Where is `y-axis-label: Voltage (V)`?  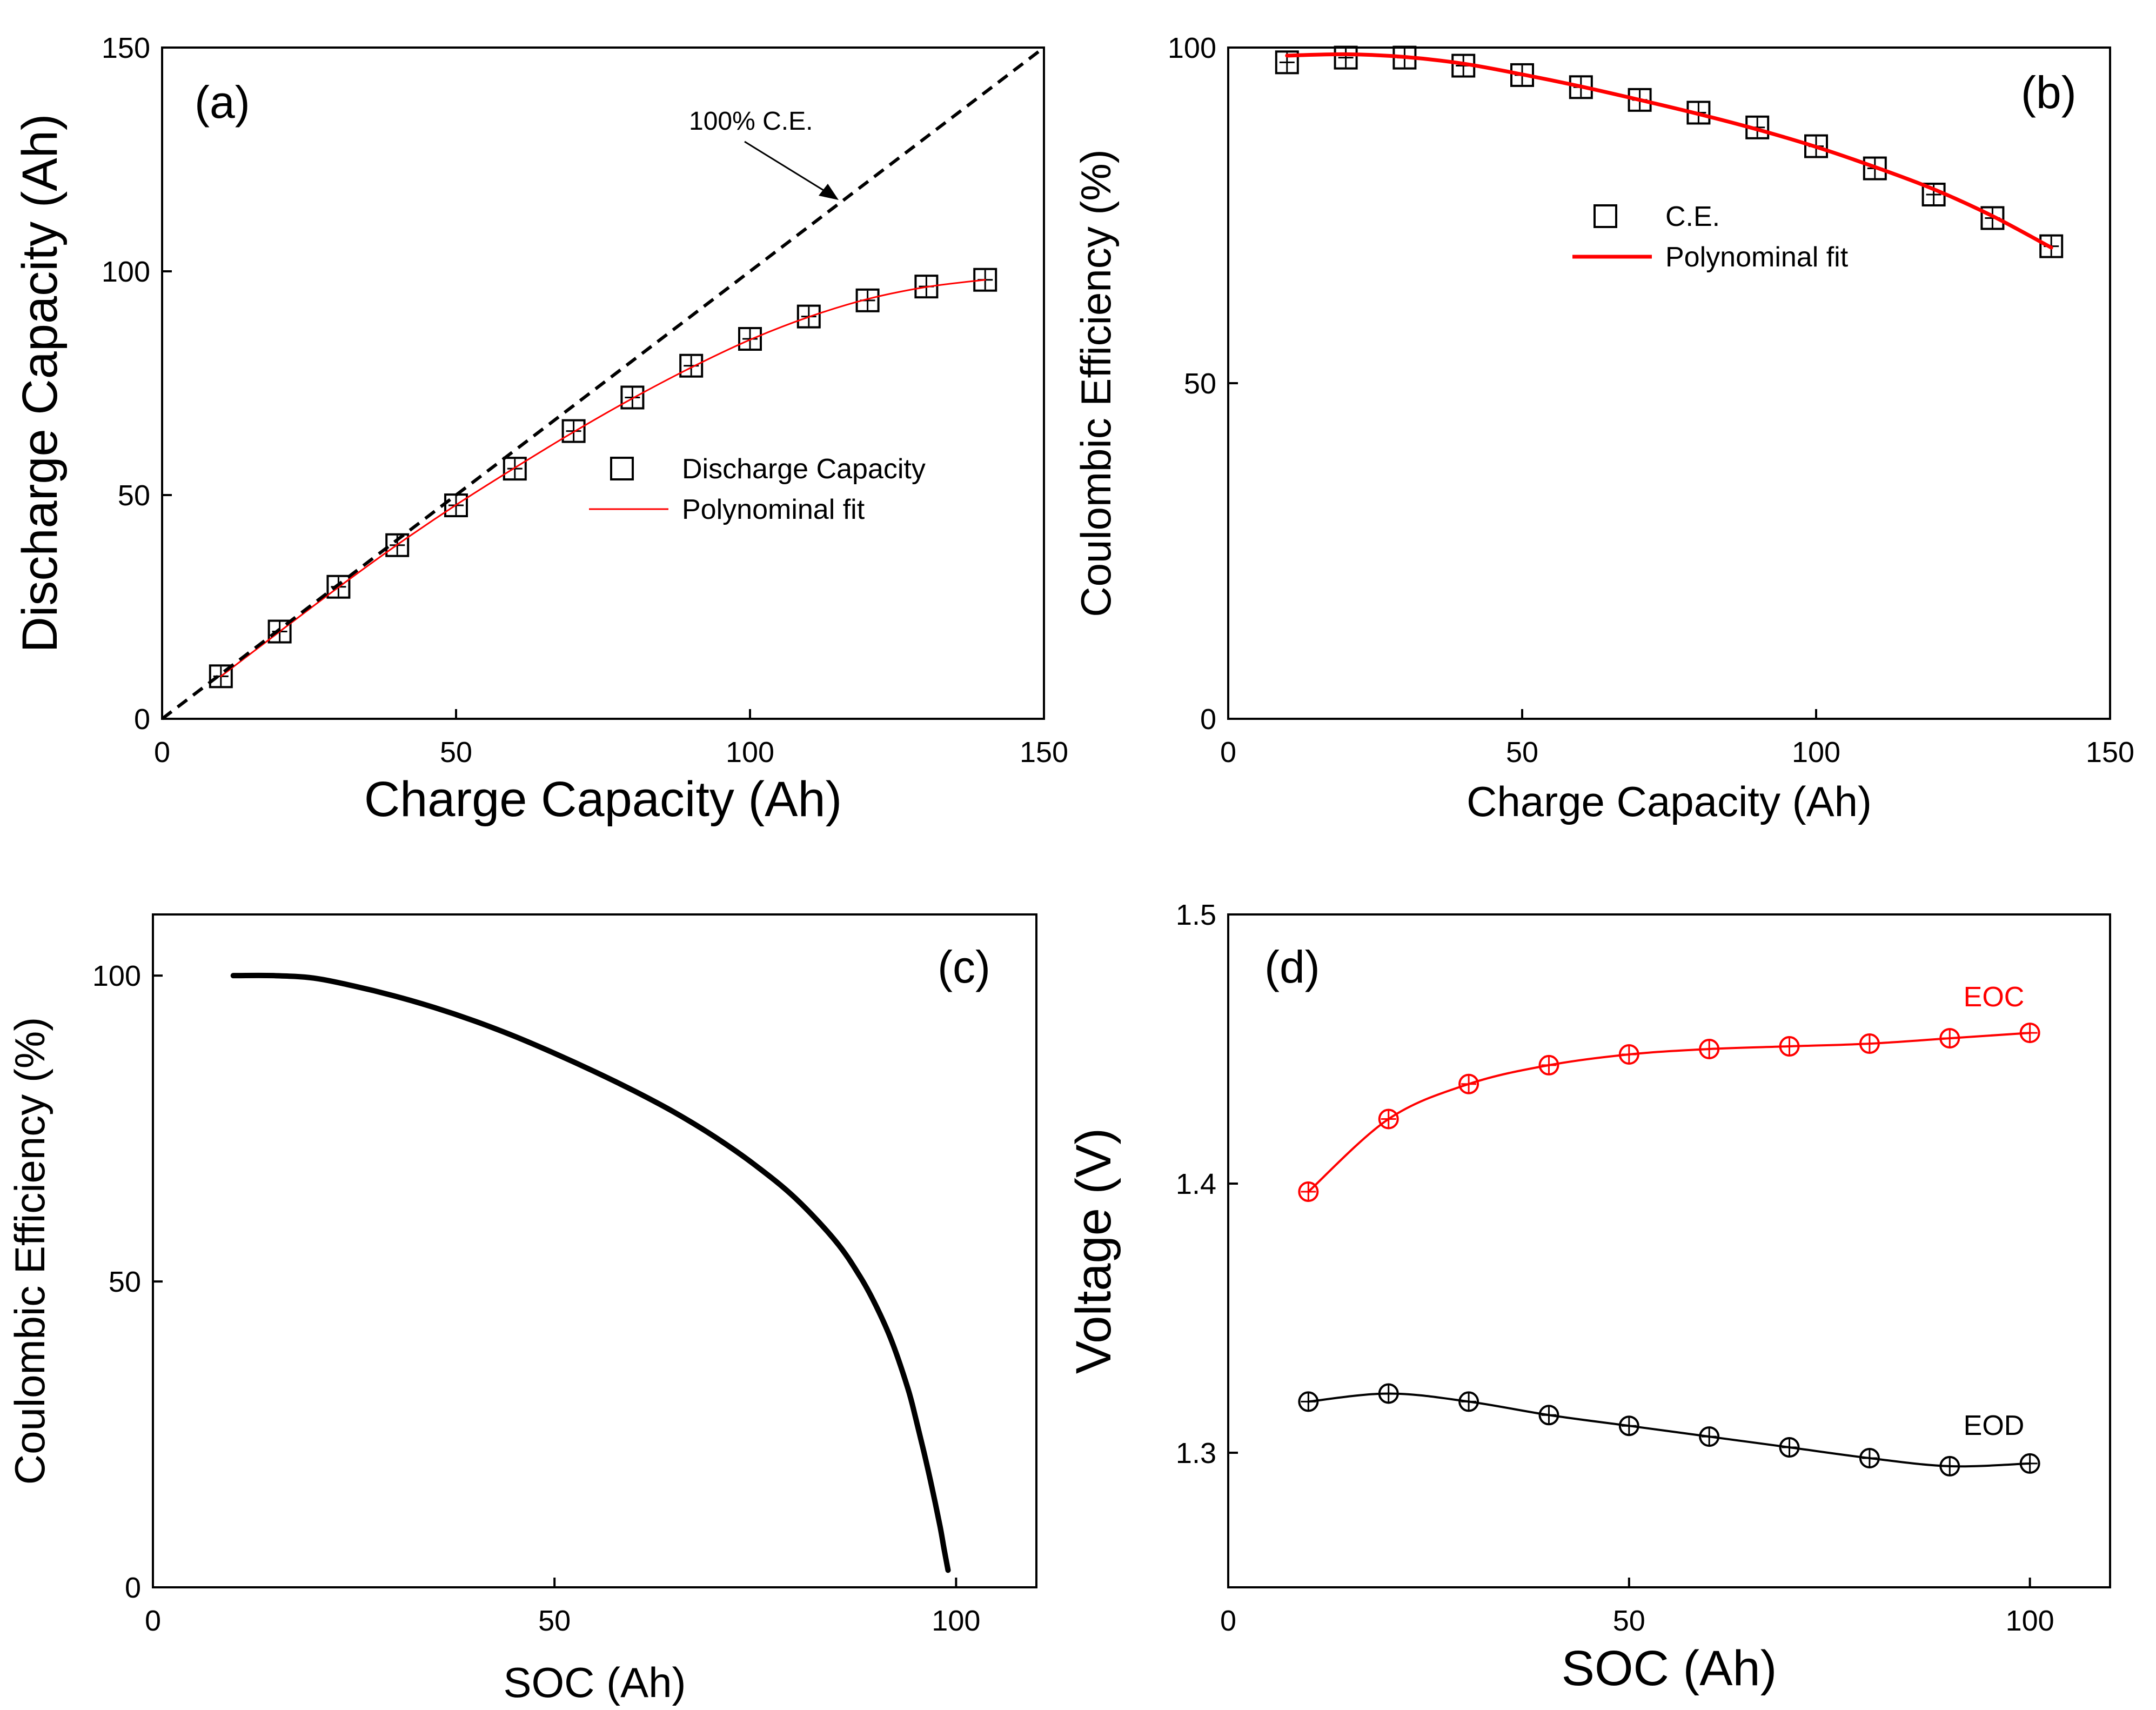 y-axis-label: Voltage (V) is located at coordinates (1093, 1251).